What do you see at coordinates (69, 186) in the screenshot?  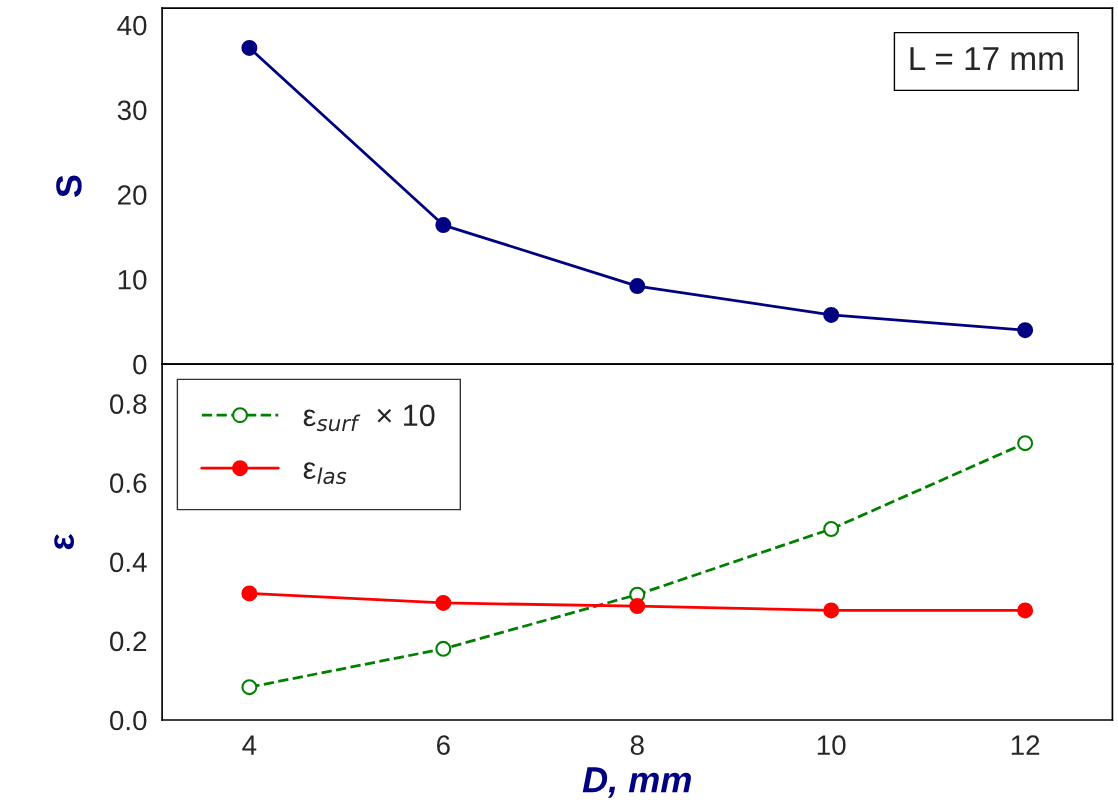 I see `y-axis-title: S` at bounding box center [69, 186].